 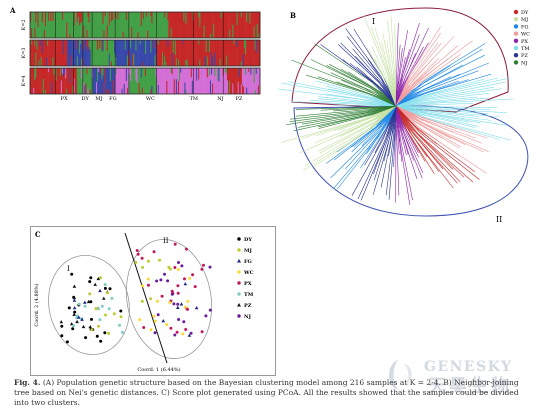 I want to click on pcoa-point-nj, so click(x=182, y=266).